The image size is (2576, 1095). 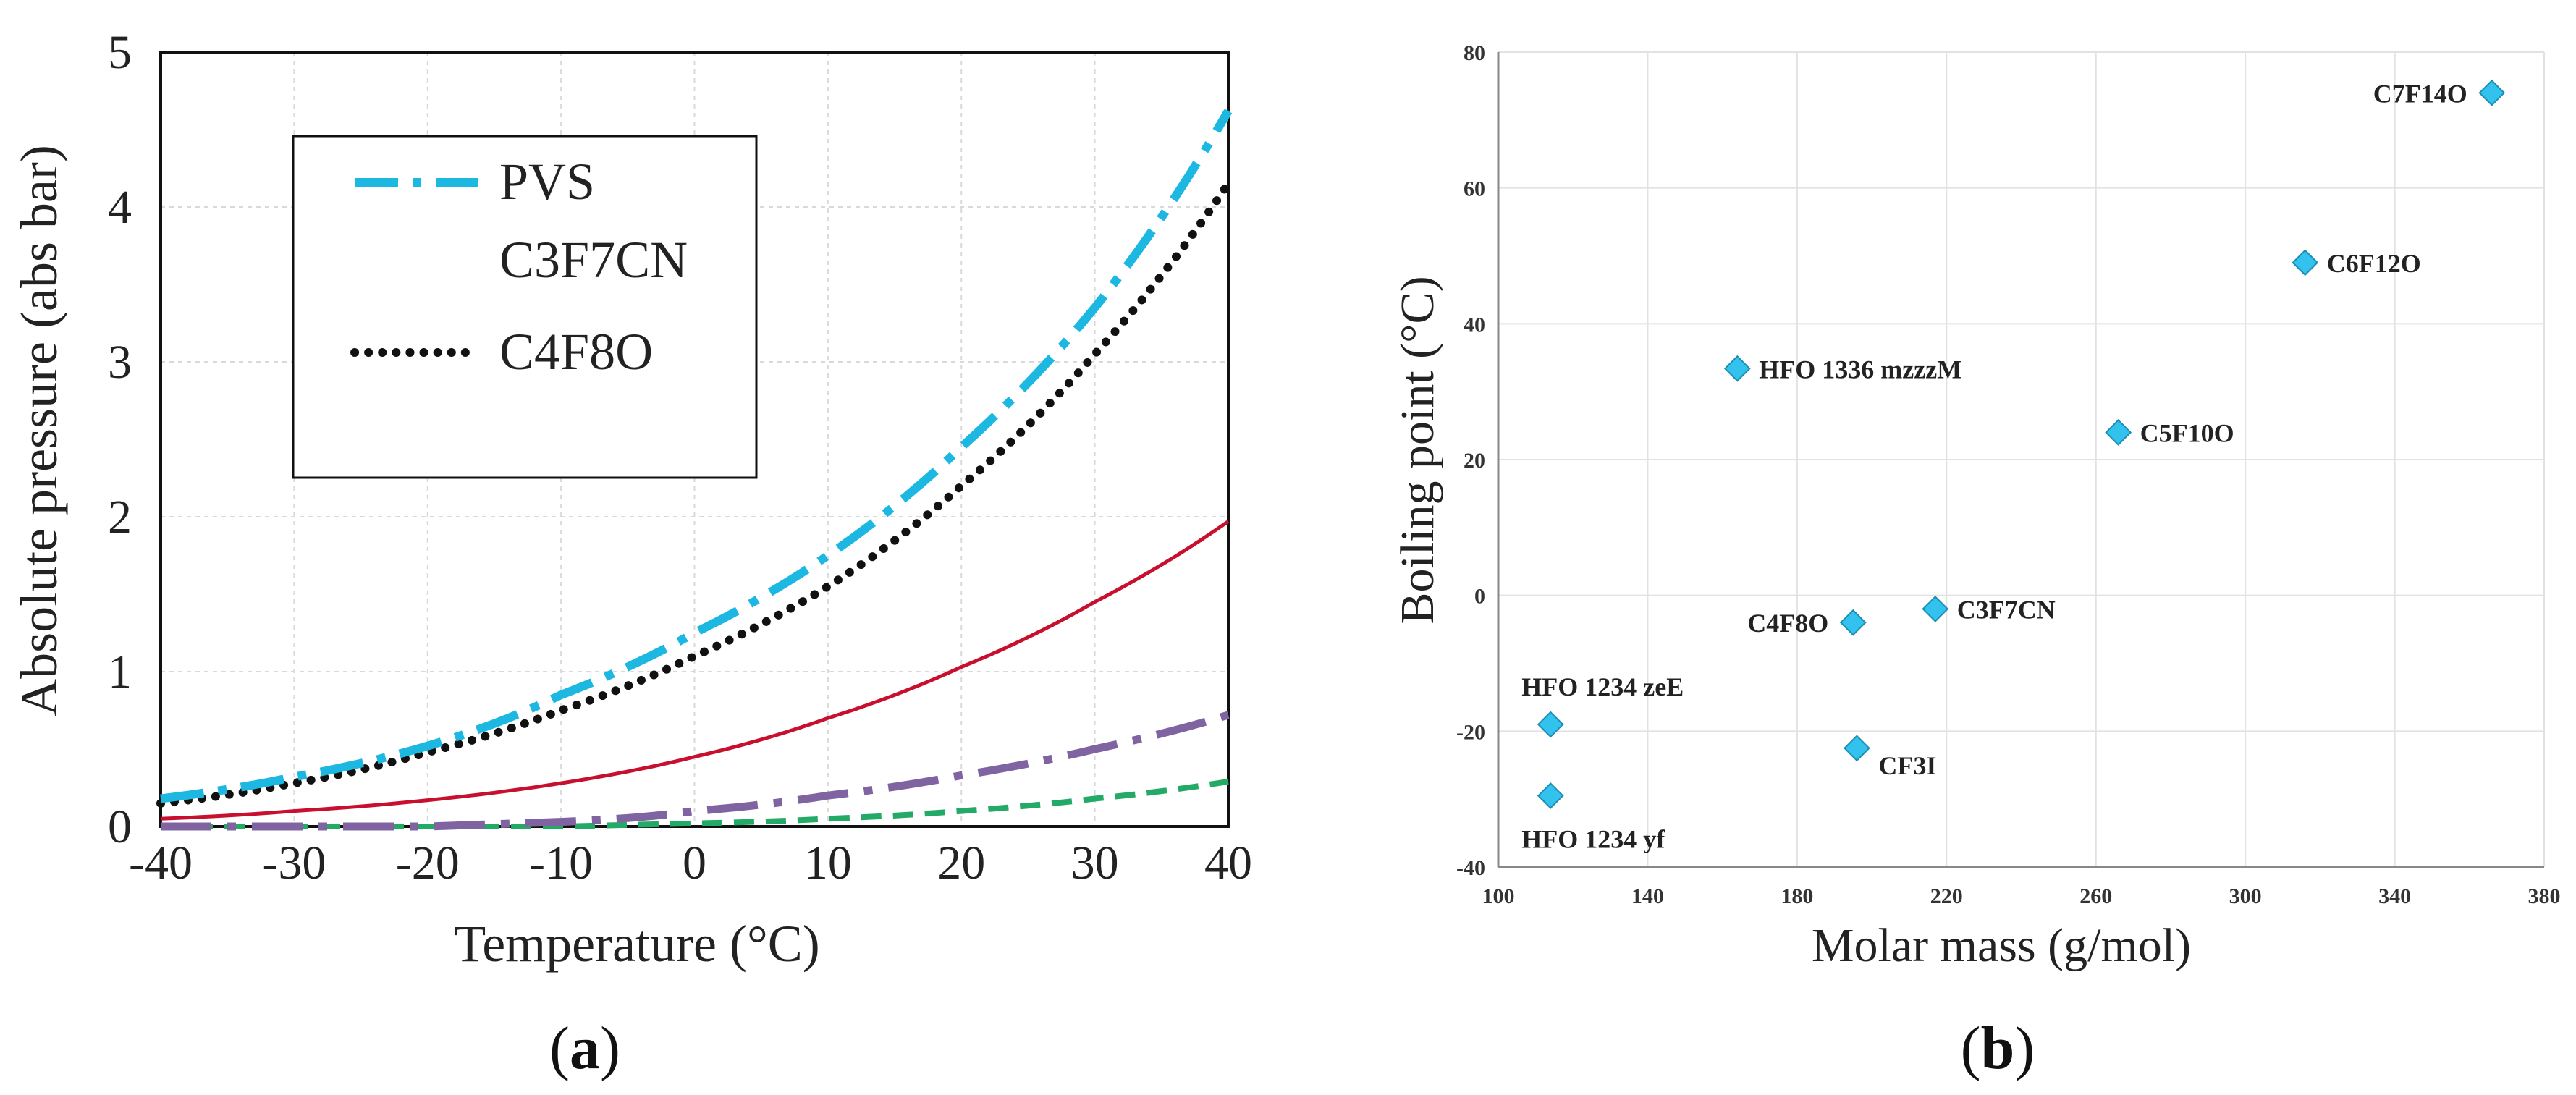 What do you see at coordinates (120, 52) in the screenshot?
I see `panel-a-y-tick-label: 5` at bounding box center [120, 52].